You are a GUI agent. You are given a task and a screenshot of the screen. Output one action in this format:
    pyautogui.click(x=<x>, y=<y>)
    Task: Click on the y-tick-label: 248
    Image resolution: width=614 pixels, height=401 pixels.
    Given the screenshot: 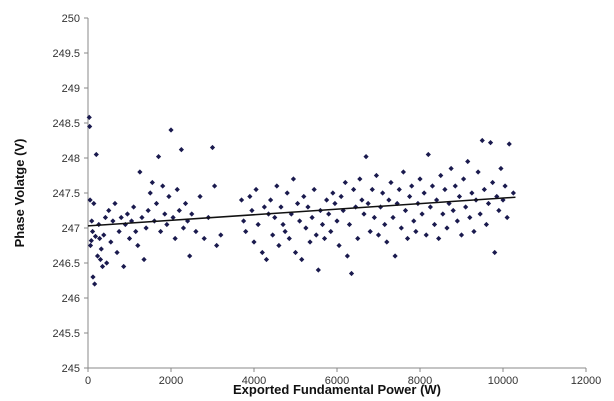 What is the action you would take?
    pyautogui.click(x=71, y=159)
    